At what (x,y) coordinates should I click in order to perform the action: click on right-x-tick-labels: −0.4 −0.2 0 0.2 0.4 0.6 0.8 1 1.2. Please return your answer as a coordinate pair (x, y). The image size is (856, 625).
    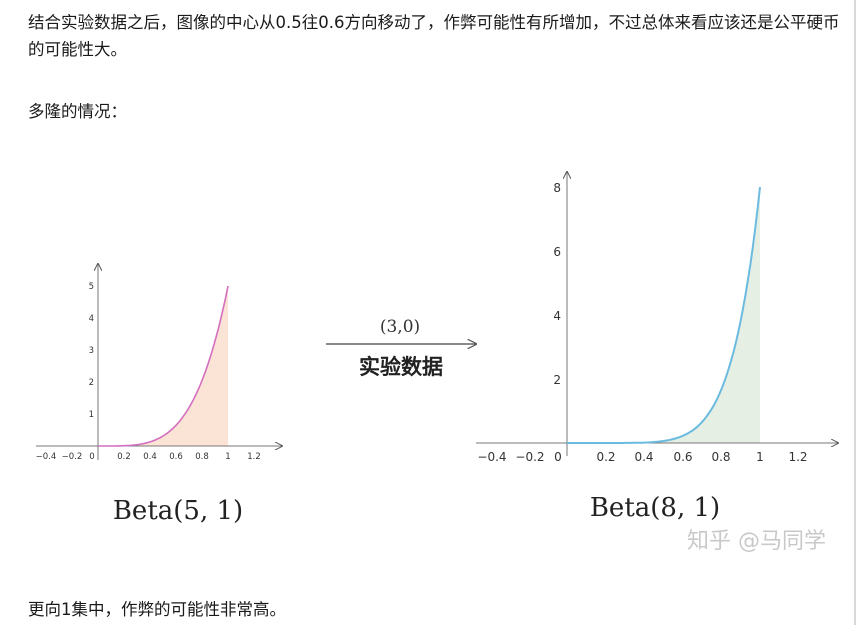
    Looking at the image, I should click on (642, 457).